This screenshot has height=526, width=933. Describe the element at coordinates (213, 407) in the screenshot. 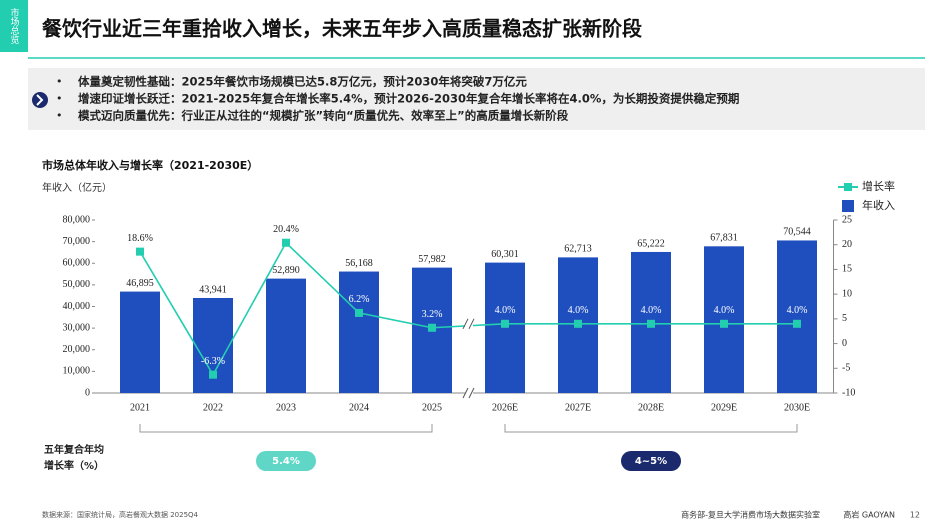

I see `x-tick-label: 2022` at that location.